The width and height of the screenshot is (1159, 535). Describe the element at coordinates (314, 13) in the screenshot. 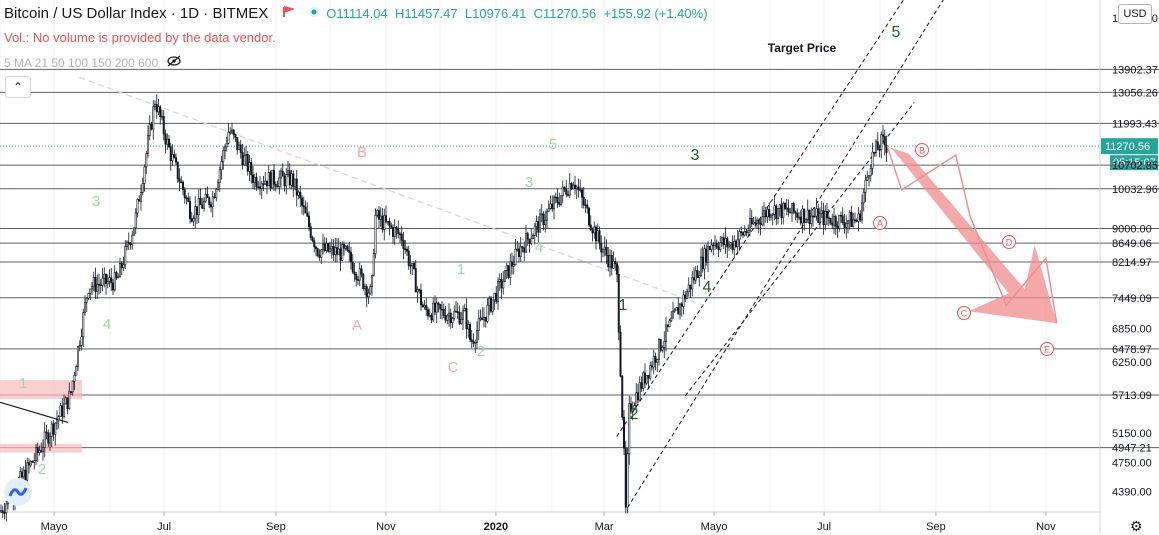

I see `circle-dot-icon` at that location.